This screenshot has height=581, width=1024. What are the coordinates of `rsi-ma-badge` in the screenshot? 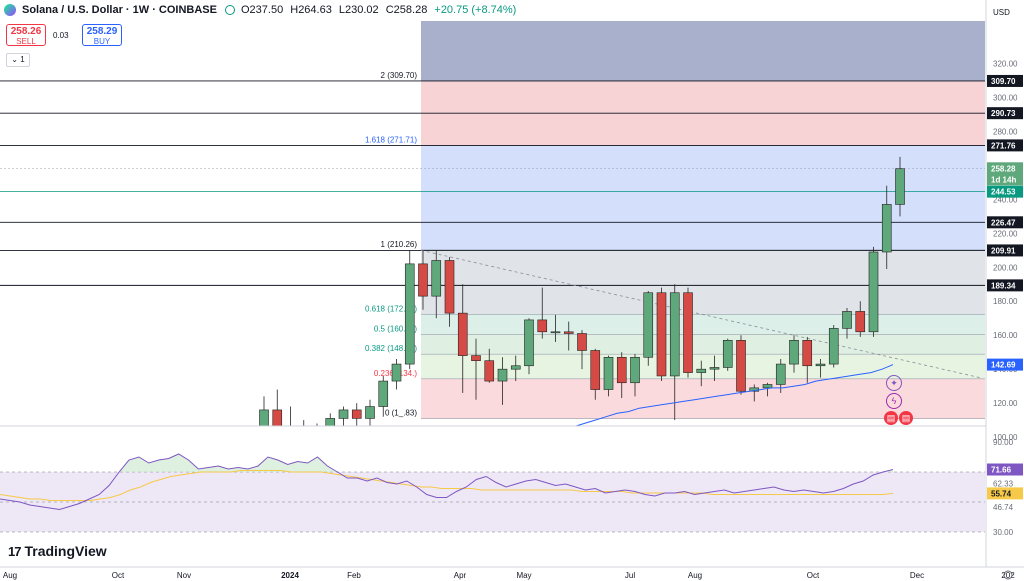 It's located at (1005, 493).